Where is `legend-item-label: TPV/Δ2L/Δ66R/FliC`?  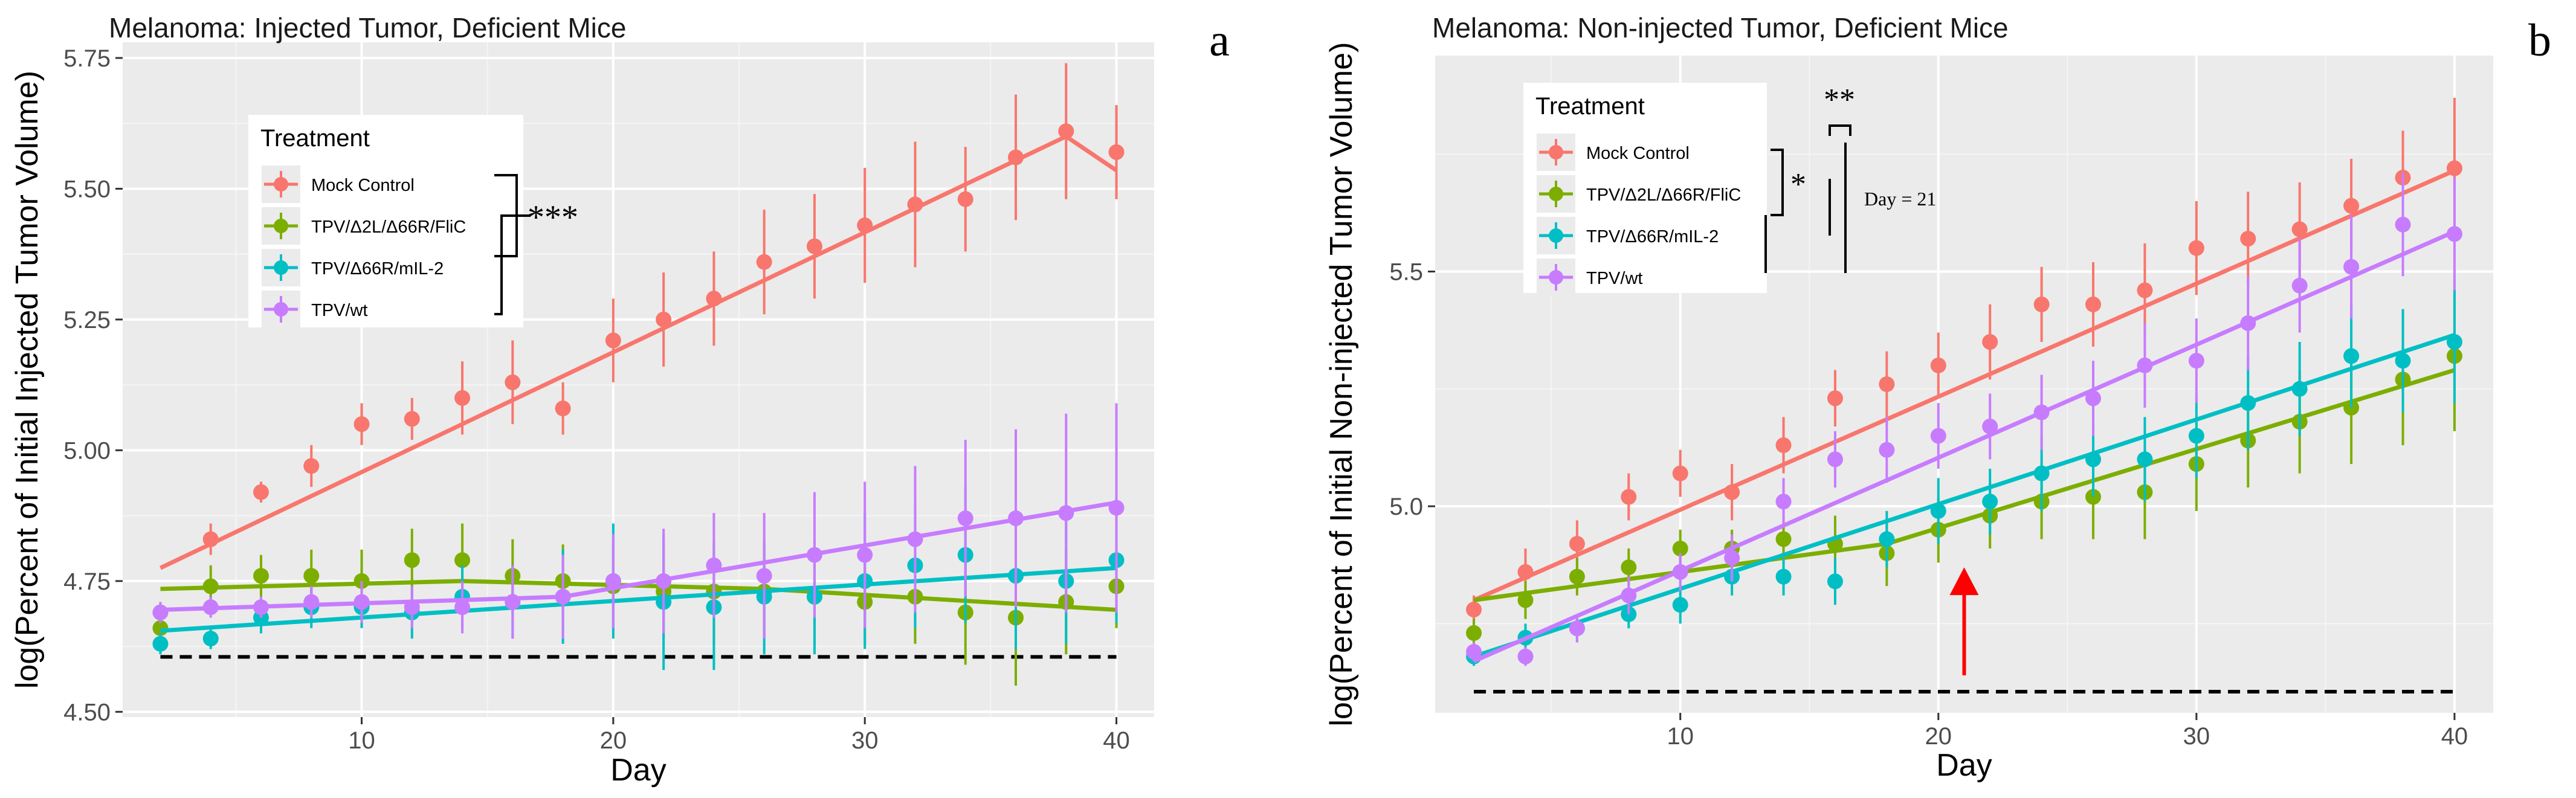 legend-item-label: TPV/Δ2L/Δ66R/FliC is located at coordinates (389, 227).